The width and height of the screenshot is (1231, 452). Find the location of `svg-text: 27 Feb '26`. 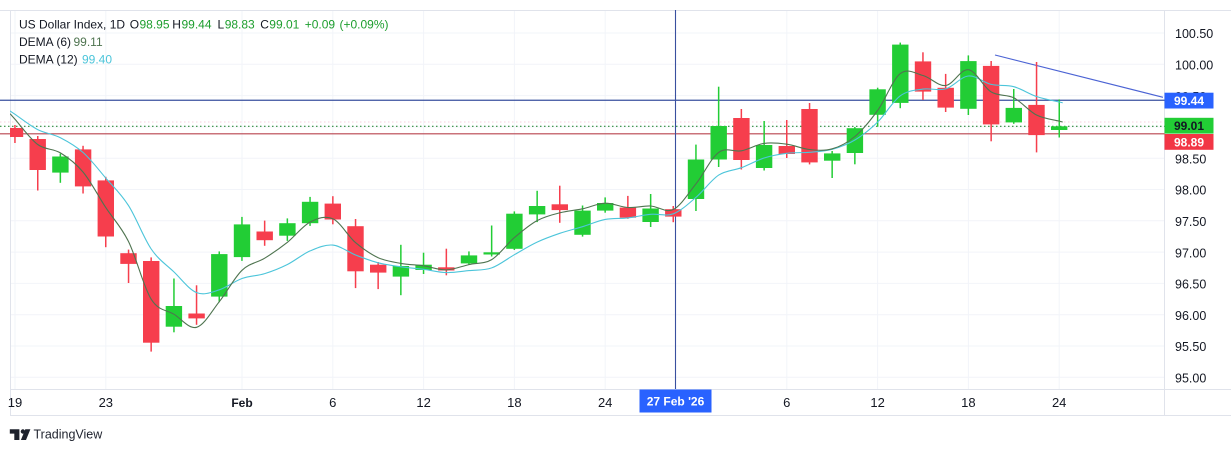

svg-text: 27 Feb '26 is located at coordinates (676, 401).